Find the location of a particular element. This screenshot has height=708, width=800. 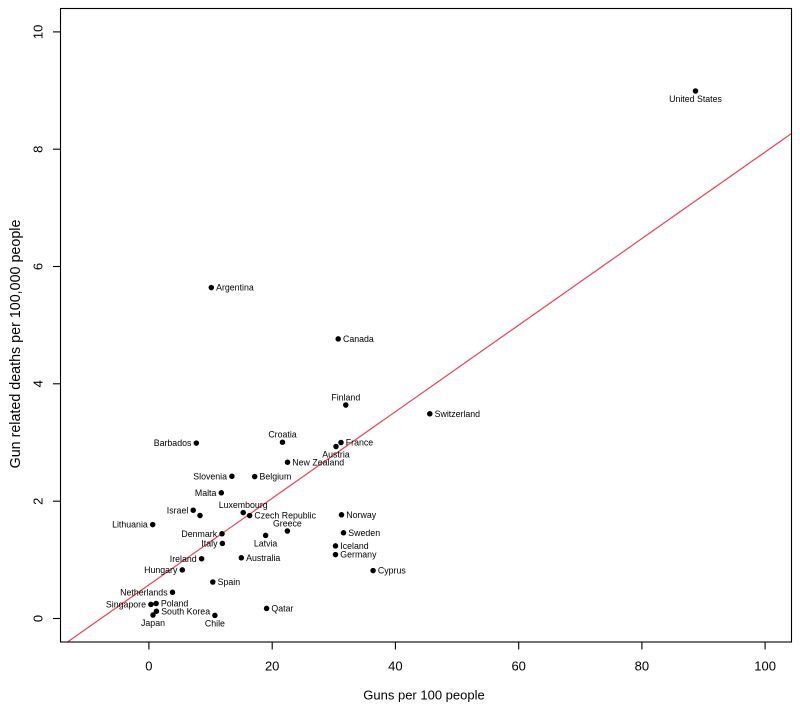

svg-text: 2 is located at coordinates (38, 501).